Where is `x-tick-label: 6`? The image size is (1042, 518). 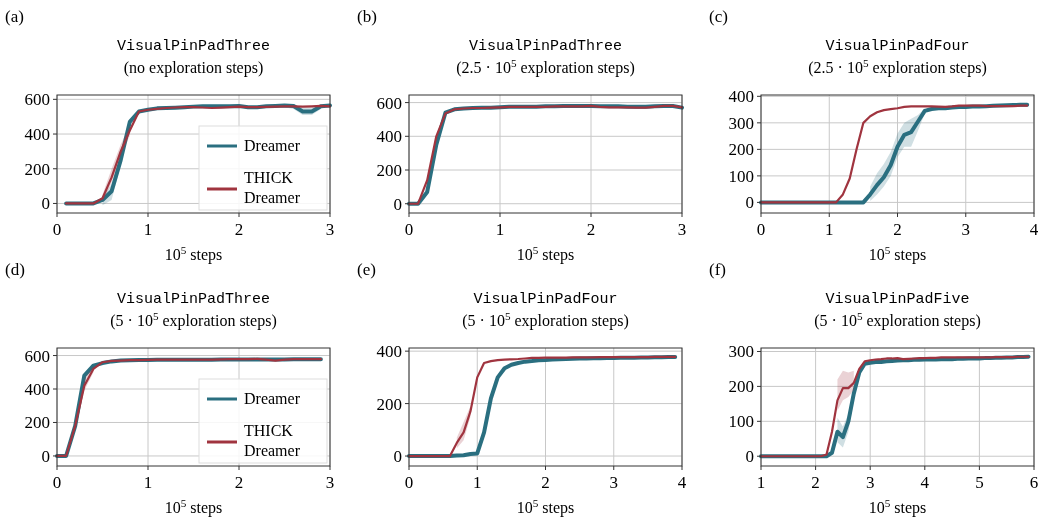
x-tick-label: 6 is located at coordinates (1034, 482).